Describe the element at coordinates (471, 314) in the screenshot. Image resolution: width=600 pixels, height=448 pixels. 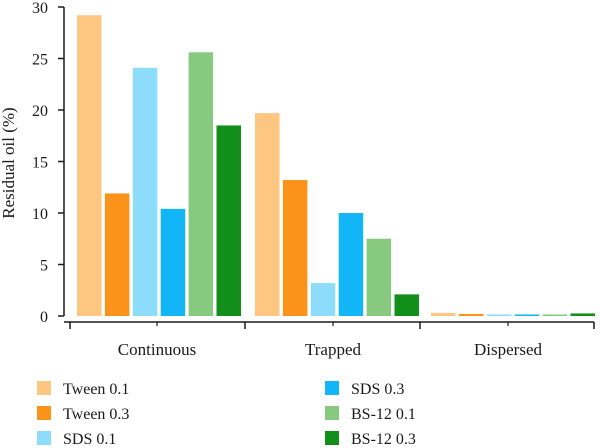
I see `bar-tween-0-3-dispersed` at that location.